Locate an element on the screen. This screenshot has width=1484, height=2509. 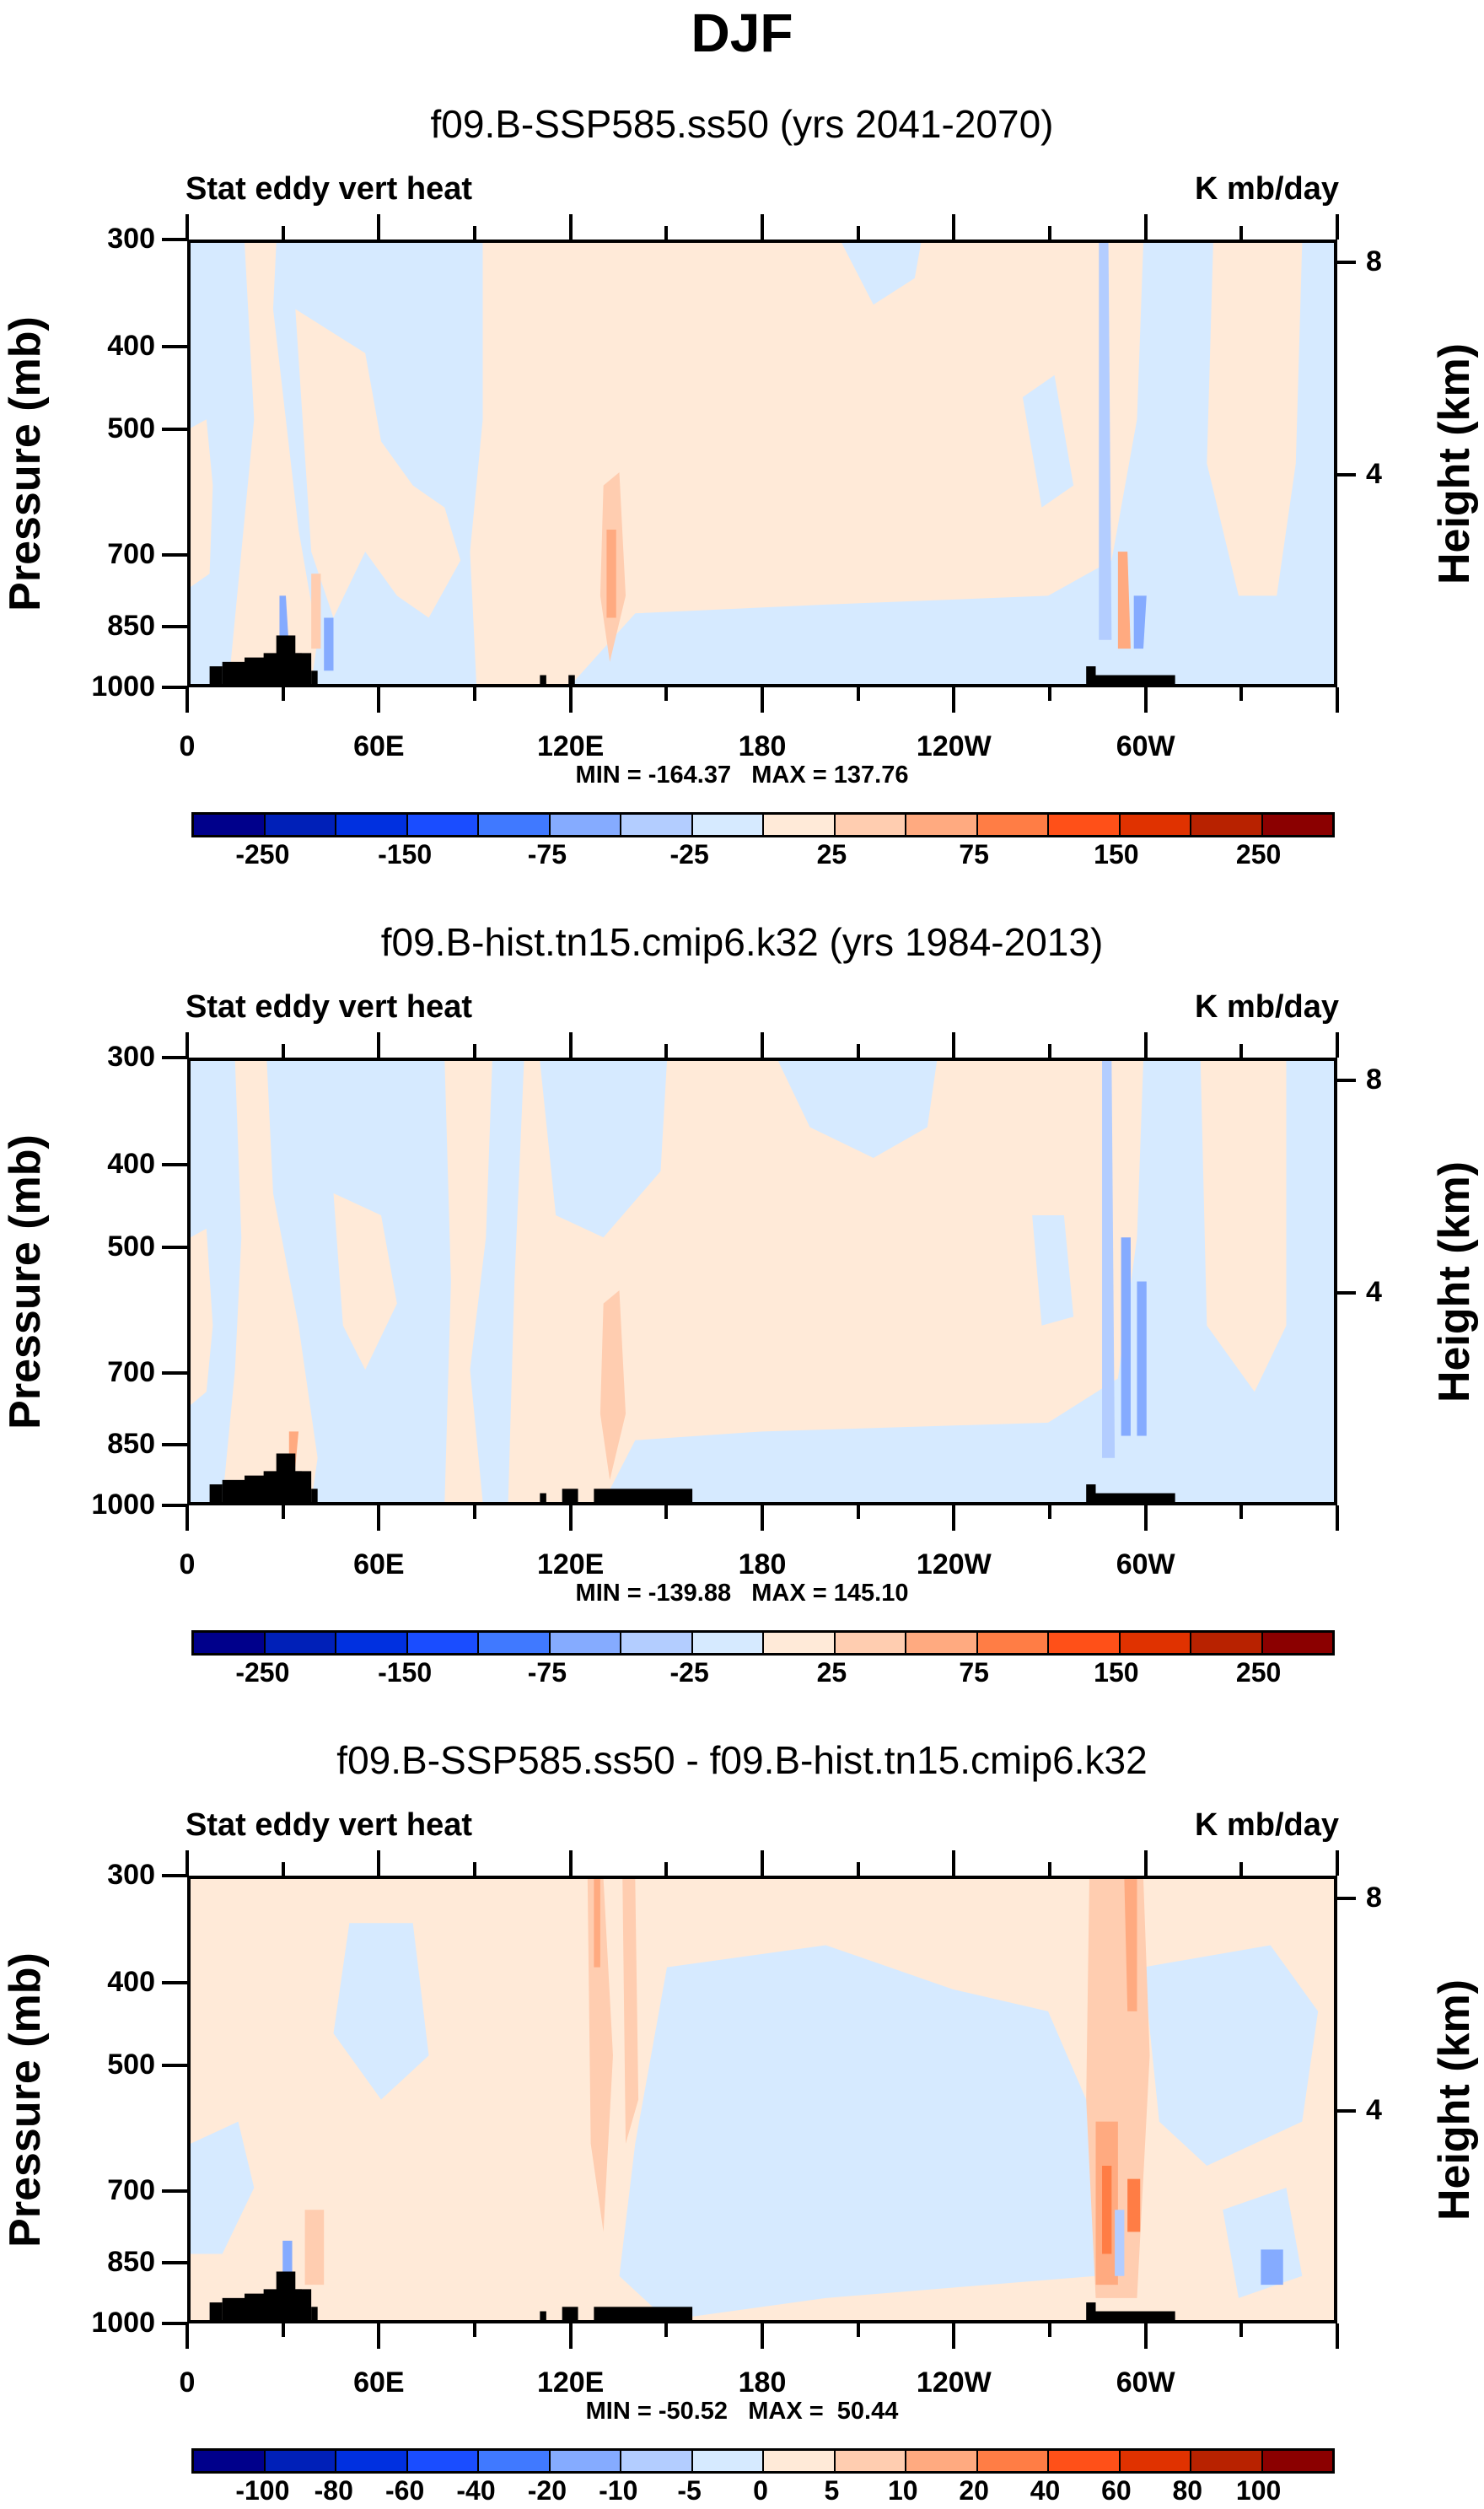
y-tick-label: 1000 is located at coordinates (123, 1505).